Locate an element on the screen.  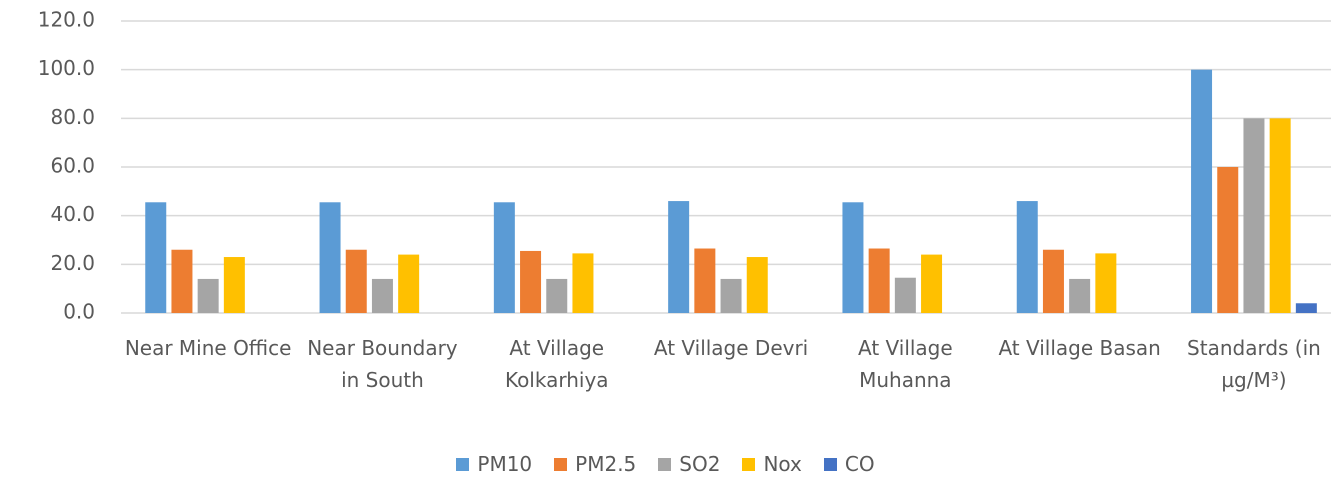
legend-label: SO2 is located at coordinates (700, 464).